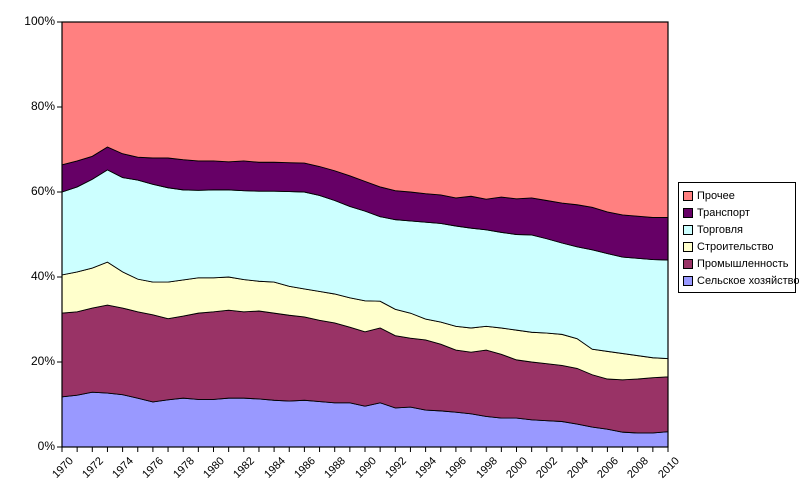  I want to click on legend-item-transport: Транспорт, so click(737, 212).